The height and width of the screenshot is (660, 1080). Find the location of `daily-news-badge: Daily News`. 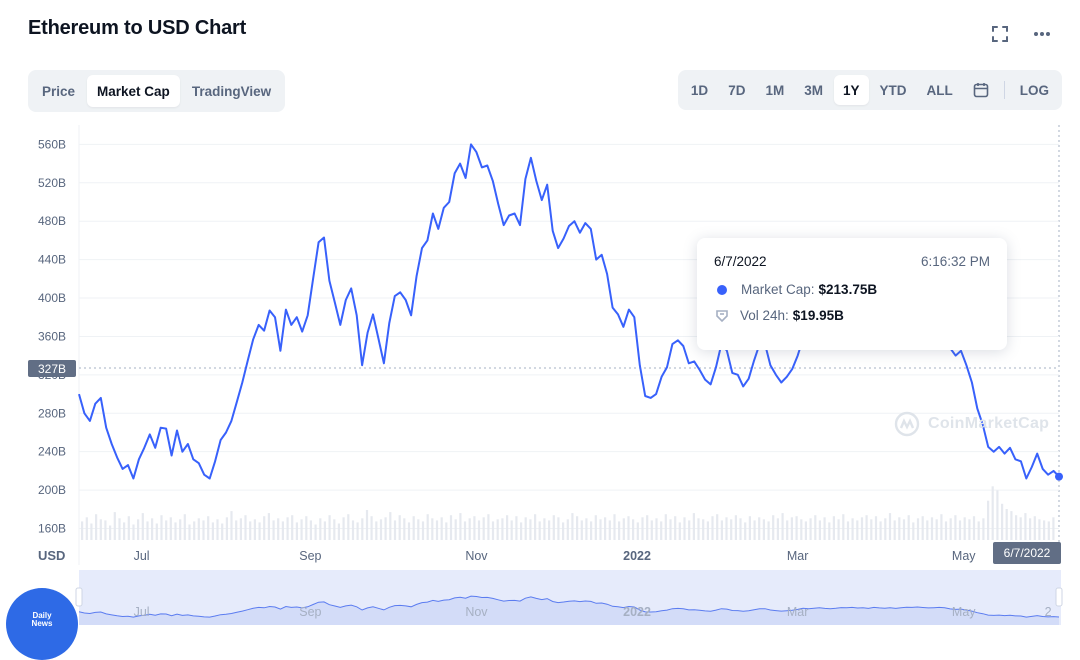

daily-news-badge: Daily News is located at coordinates (42, 624).